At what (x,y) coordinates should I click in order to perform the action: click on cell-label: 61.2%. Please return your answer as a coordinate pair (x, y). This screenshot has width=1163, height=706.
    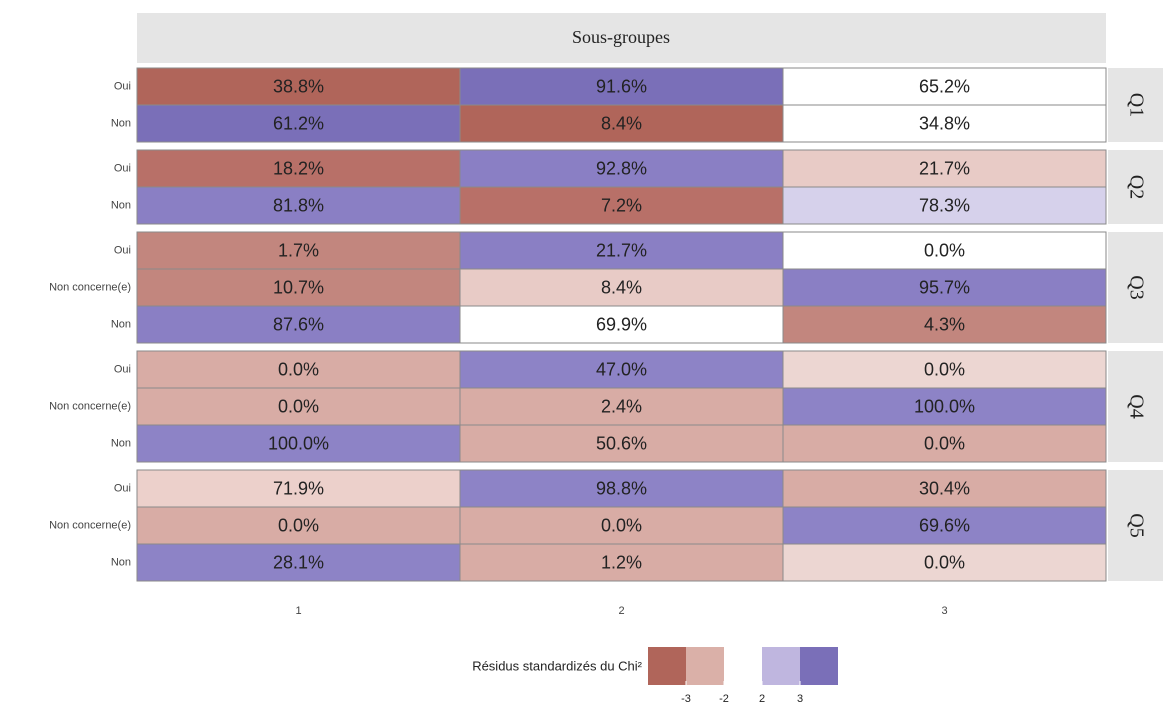
    Looking at the image, I should click on (298, 123).